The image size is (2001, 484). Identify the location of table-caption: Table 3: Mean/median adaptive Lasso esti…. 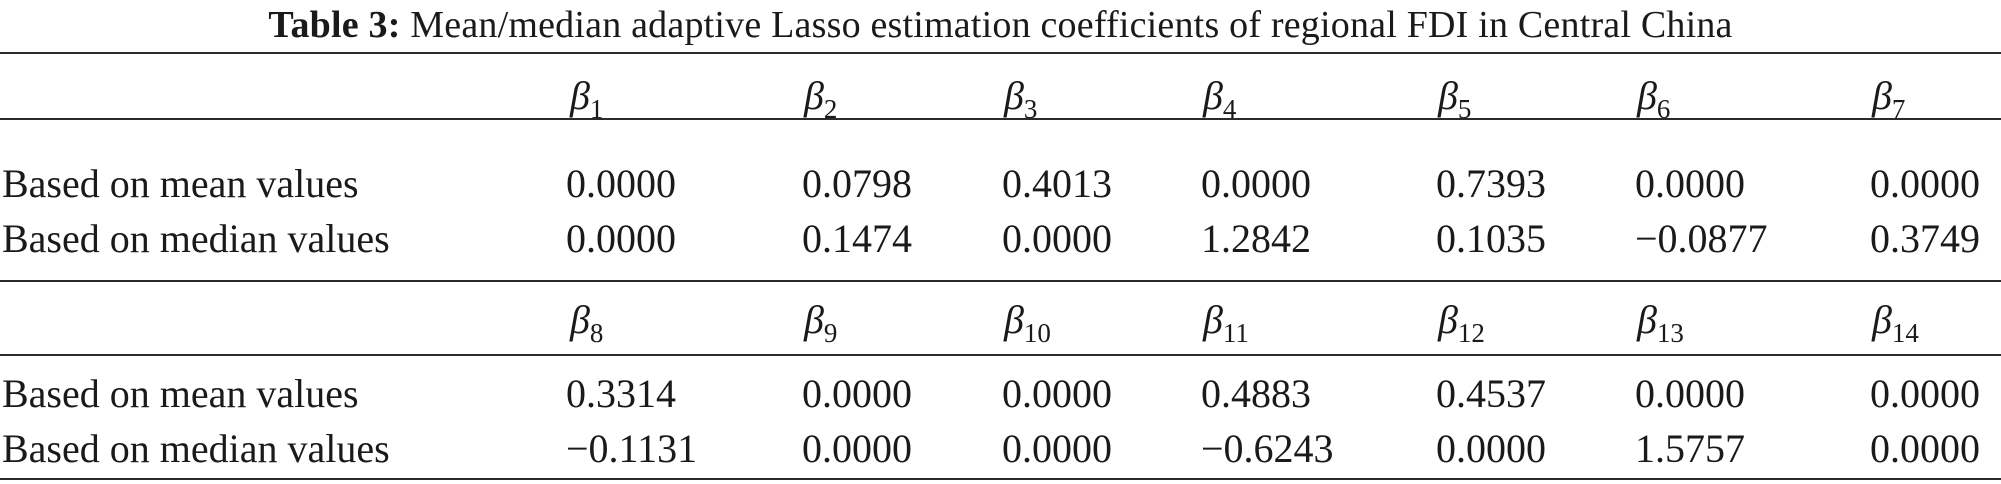
(1000, 25).